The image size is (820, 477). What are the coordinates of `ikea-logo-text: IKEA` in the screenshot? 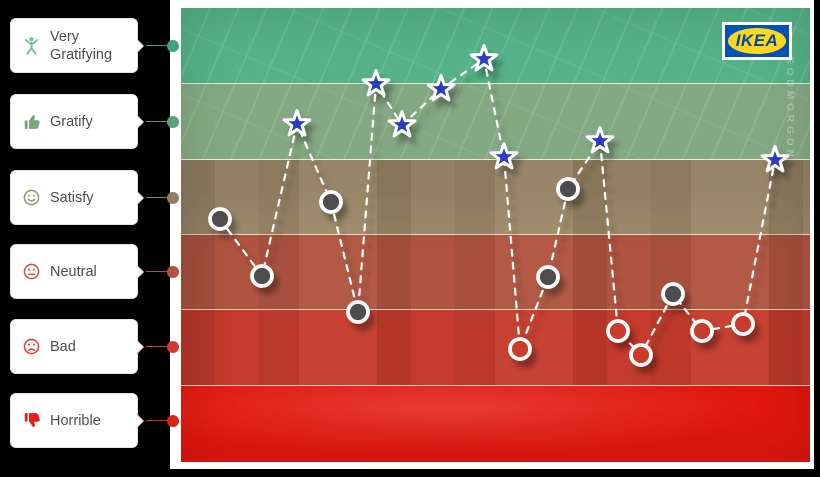 It's located at (757, 40).